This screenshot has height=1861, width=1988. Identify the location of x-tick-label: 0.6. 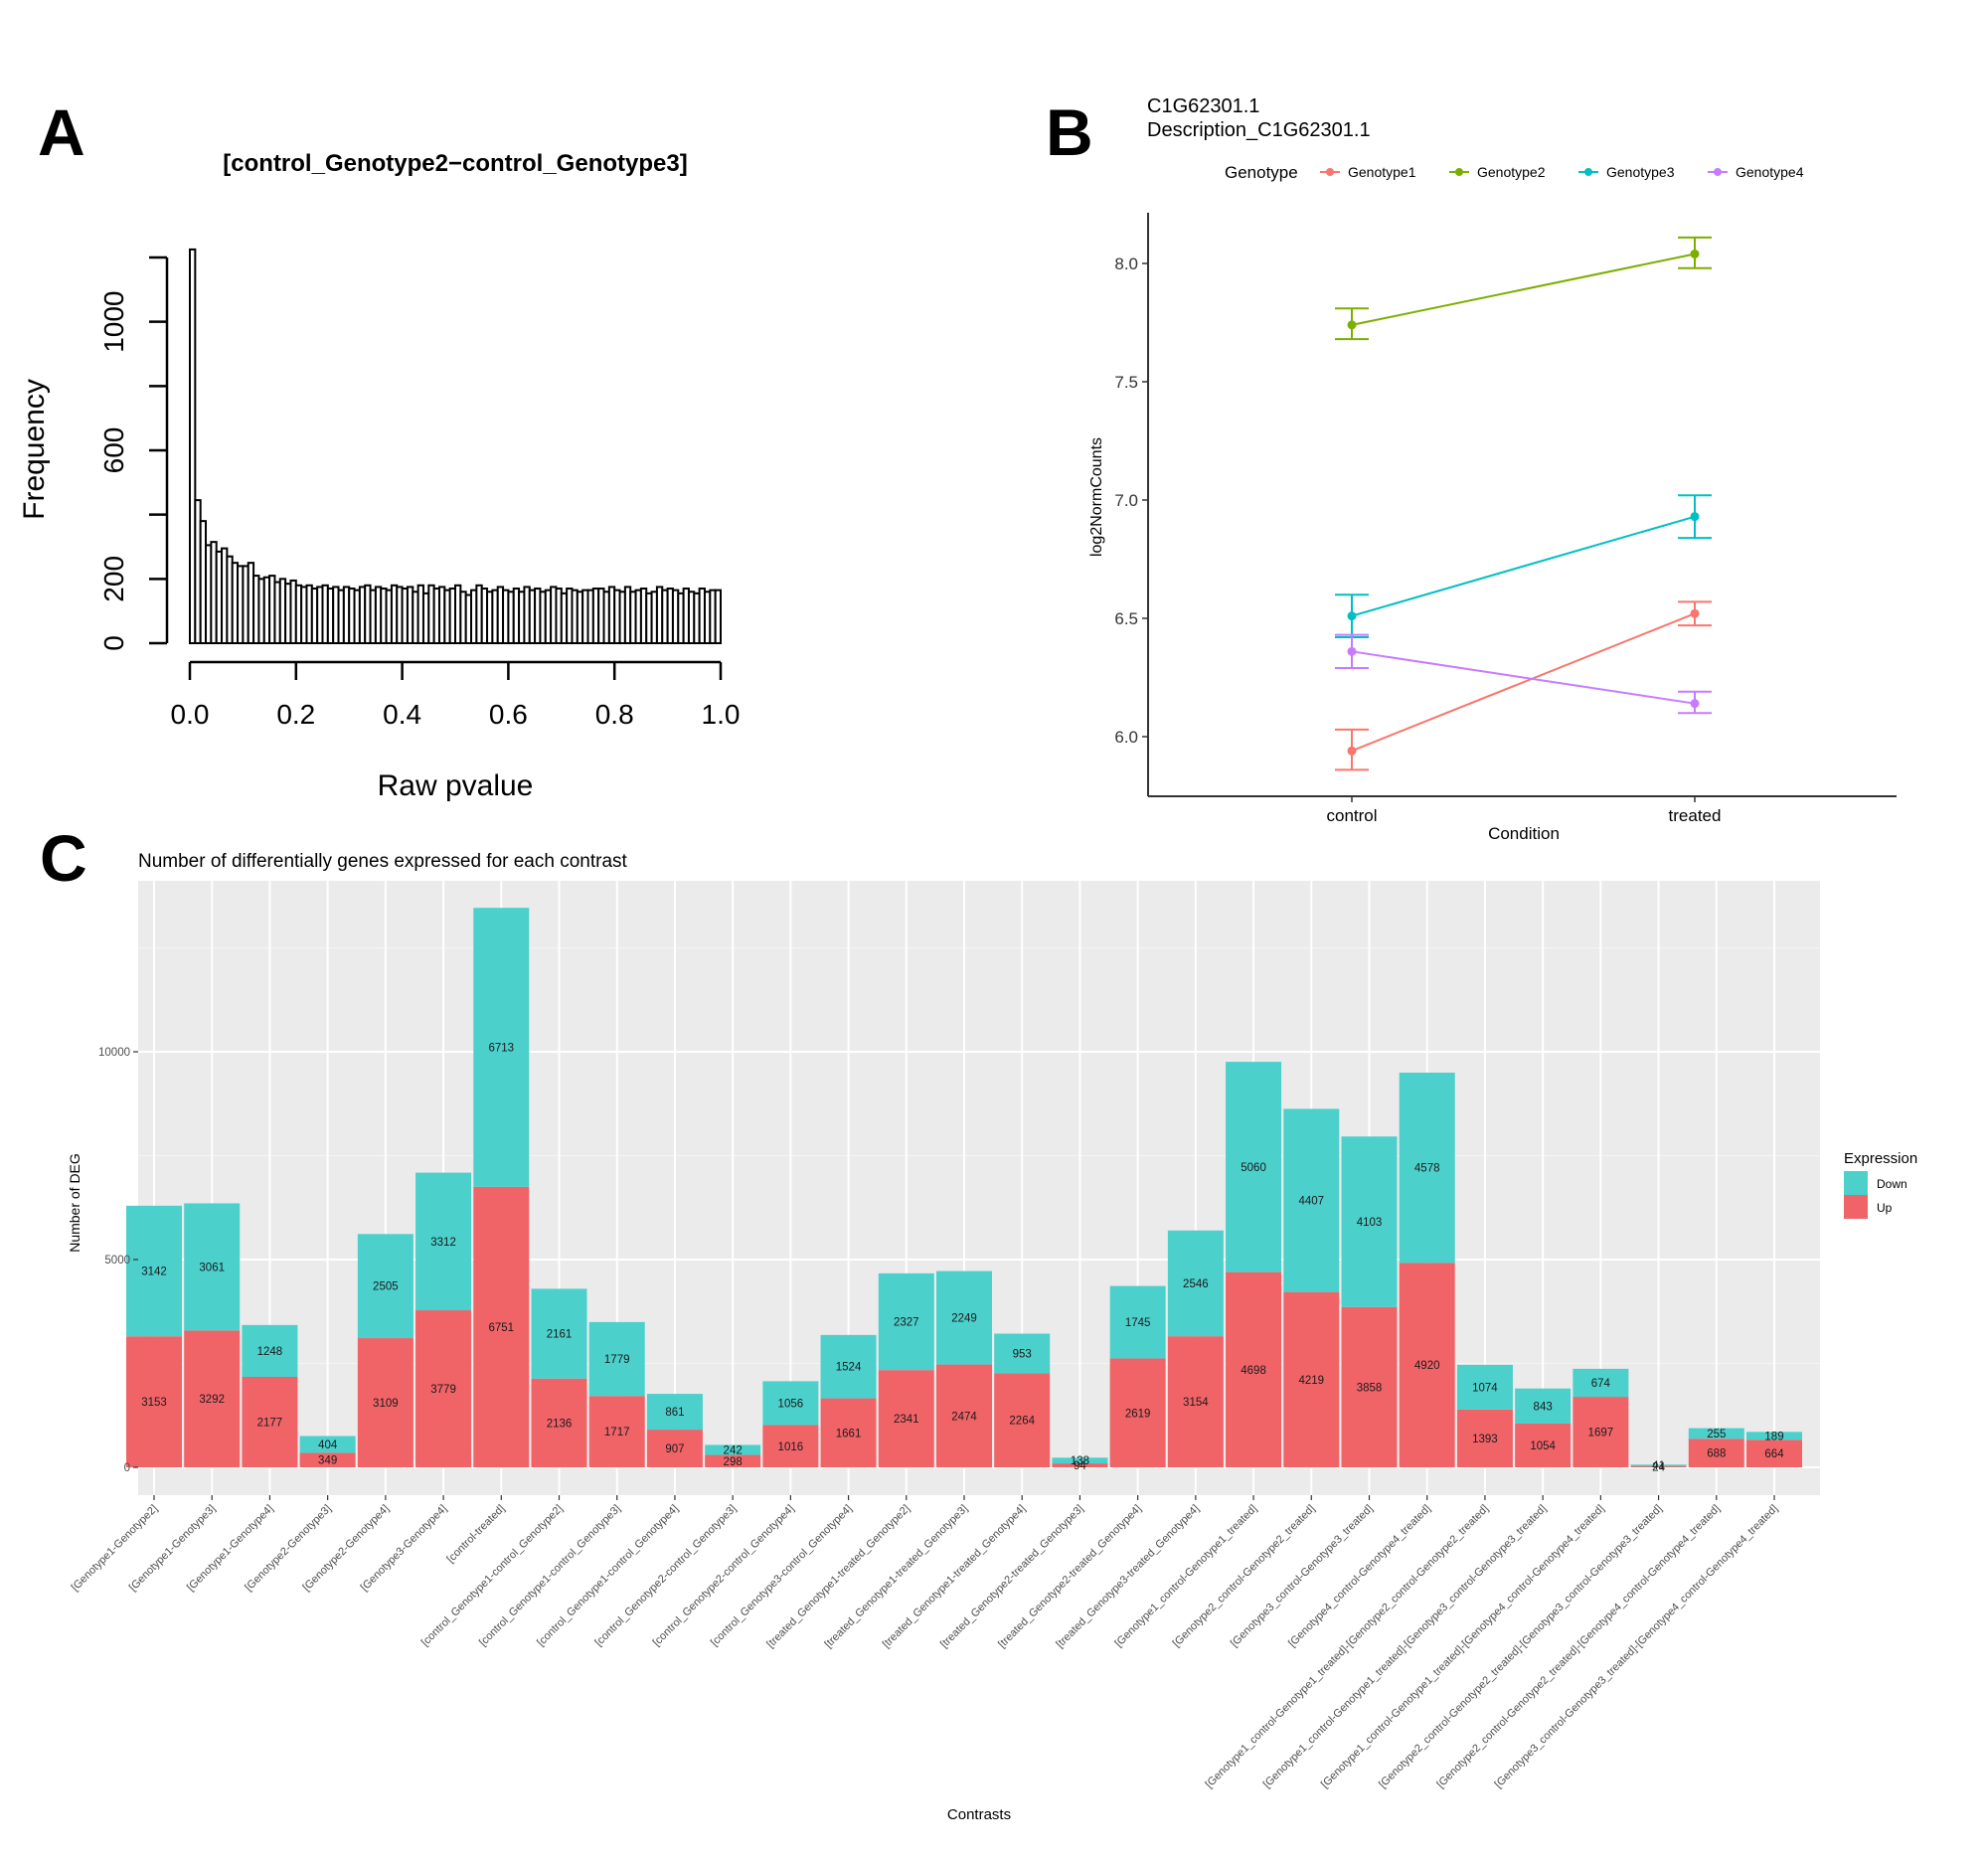
(508, 714).